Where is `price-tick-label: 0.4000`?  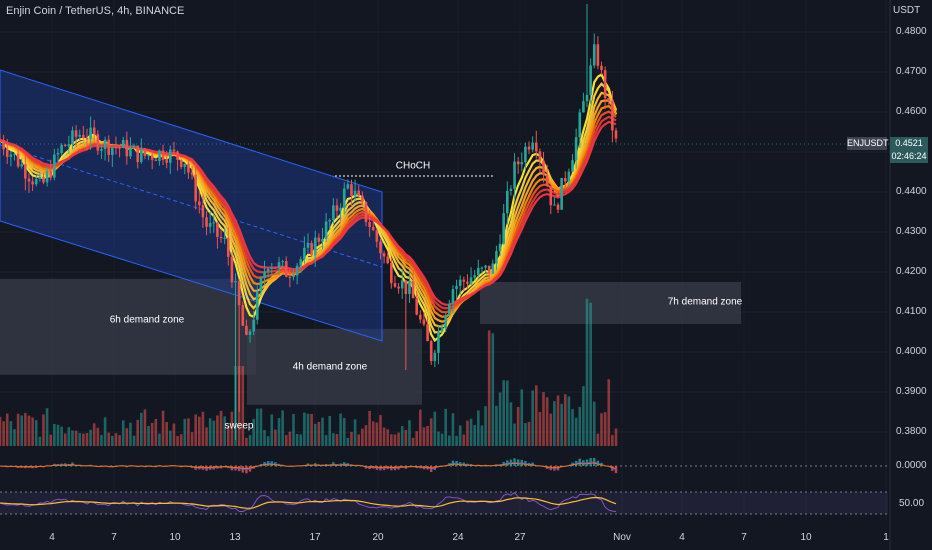
price-tick-label: 0.4000 is located at coordinates (911, 351).